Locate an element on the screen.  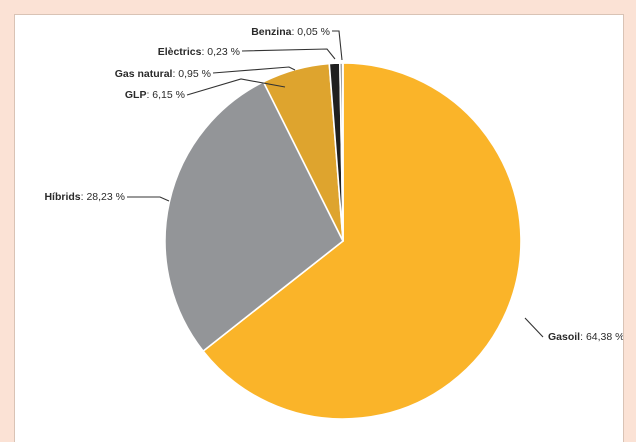
slice-label-value: : 0,95 % is located at coordinates (191, 74).